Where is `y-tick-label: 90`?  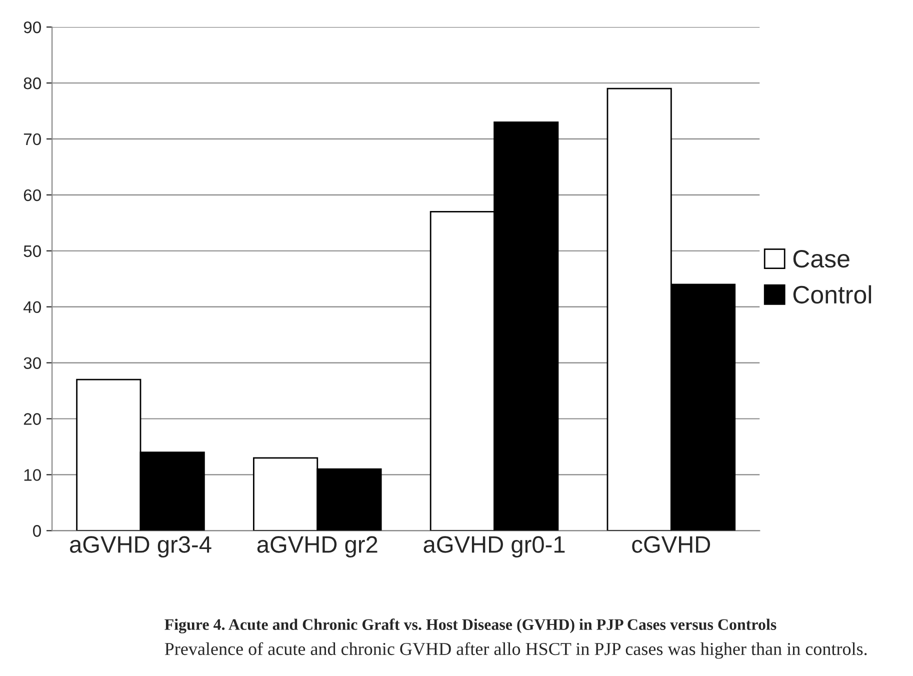 y-tick-label: 90 is located at coordinates (32, 27).